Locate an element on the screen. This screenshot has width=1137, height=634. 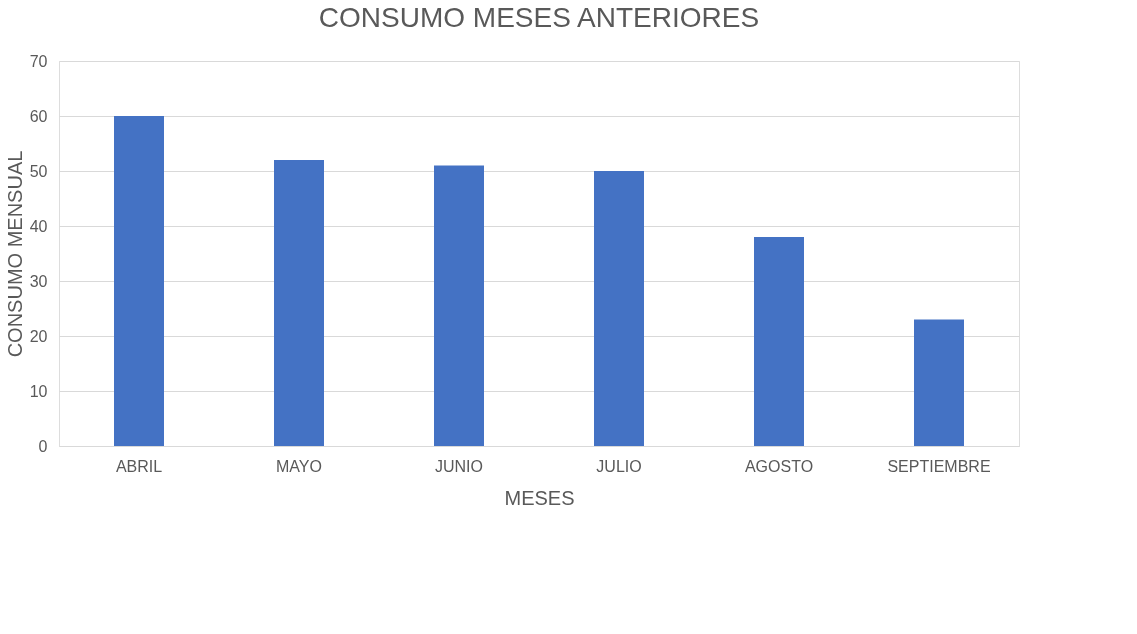
x-tick-label: MAYO is located at coordinates (299, 466).